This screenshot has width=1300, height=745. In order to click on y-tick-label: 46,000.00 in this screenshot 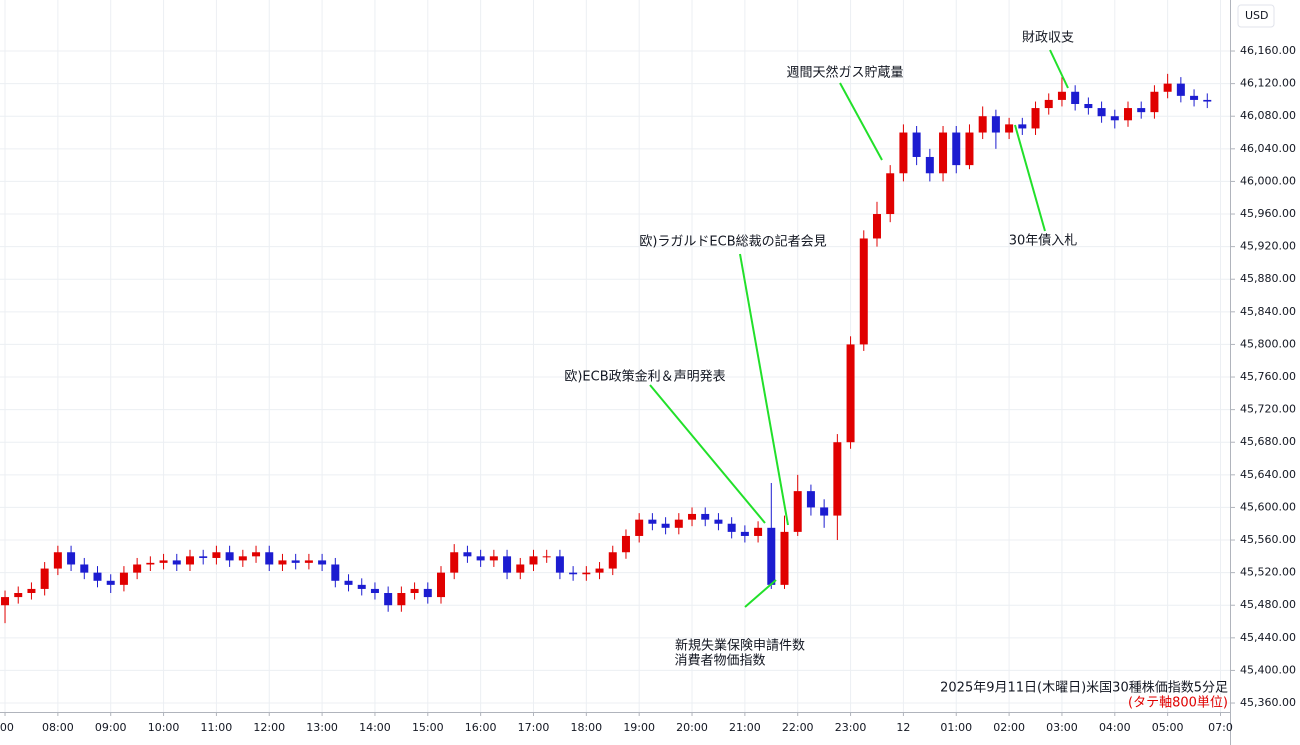, I will do `click(1268, 180)`.